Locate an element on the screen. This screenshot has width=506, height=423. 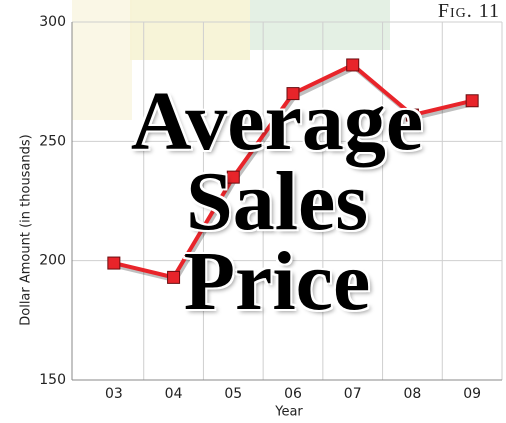
x-tick-label: 05 is located at coordinates (233, 394).